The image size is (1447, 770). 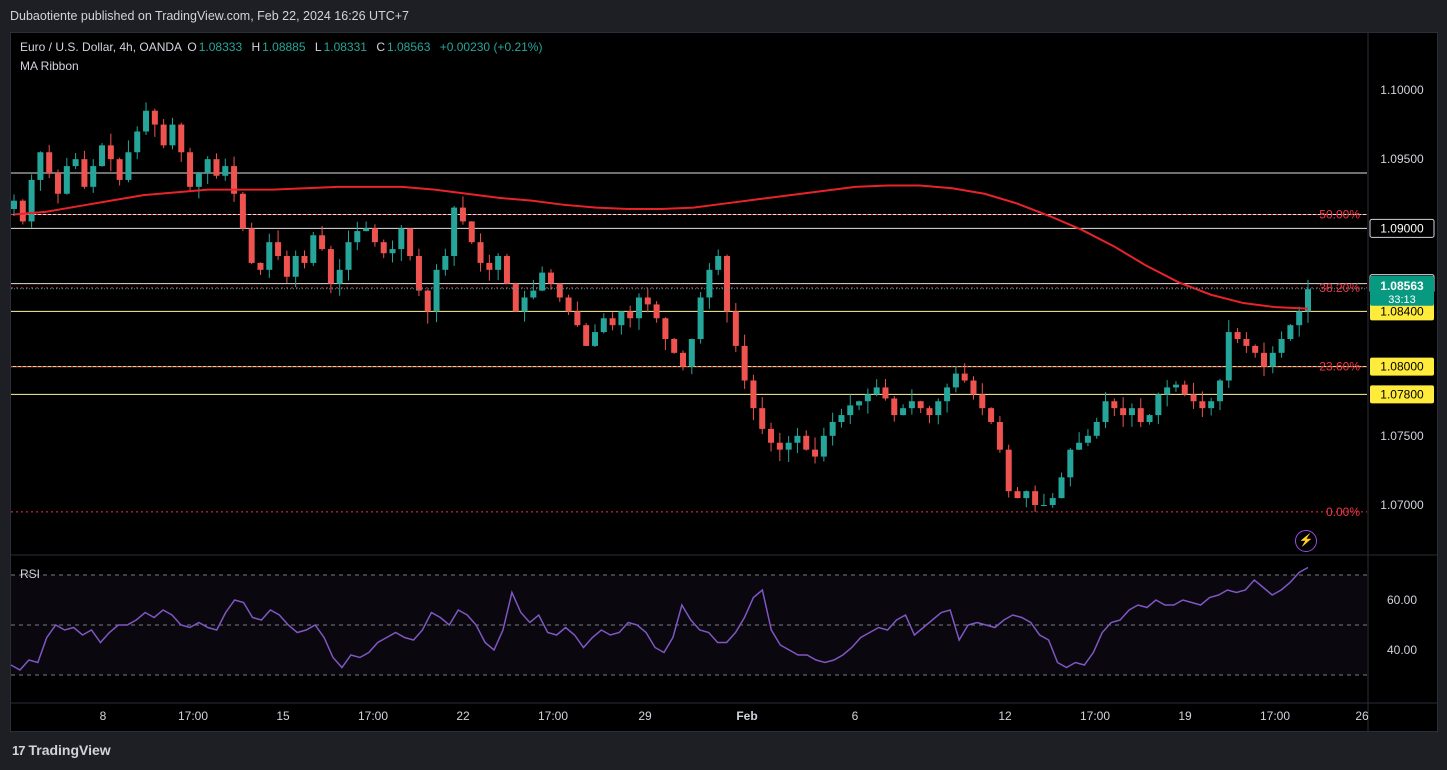 I want to click on rsi-label: RSI, so click(x=30, y=574).